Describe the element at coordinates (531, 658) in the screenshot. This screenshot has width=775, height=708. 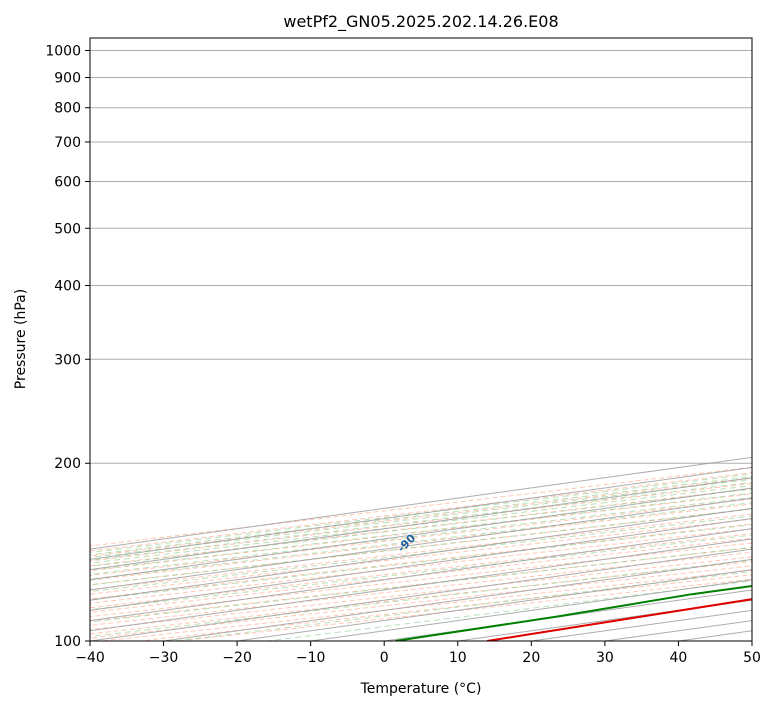
I see `x-tick-label: 20` at that location.